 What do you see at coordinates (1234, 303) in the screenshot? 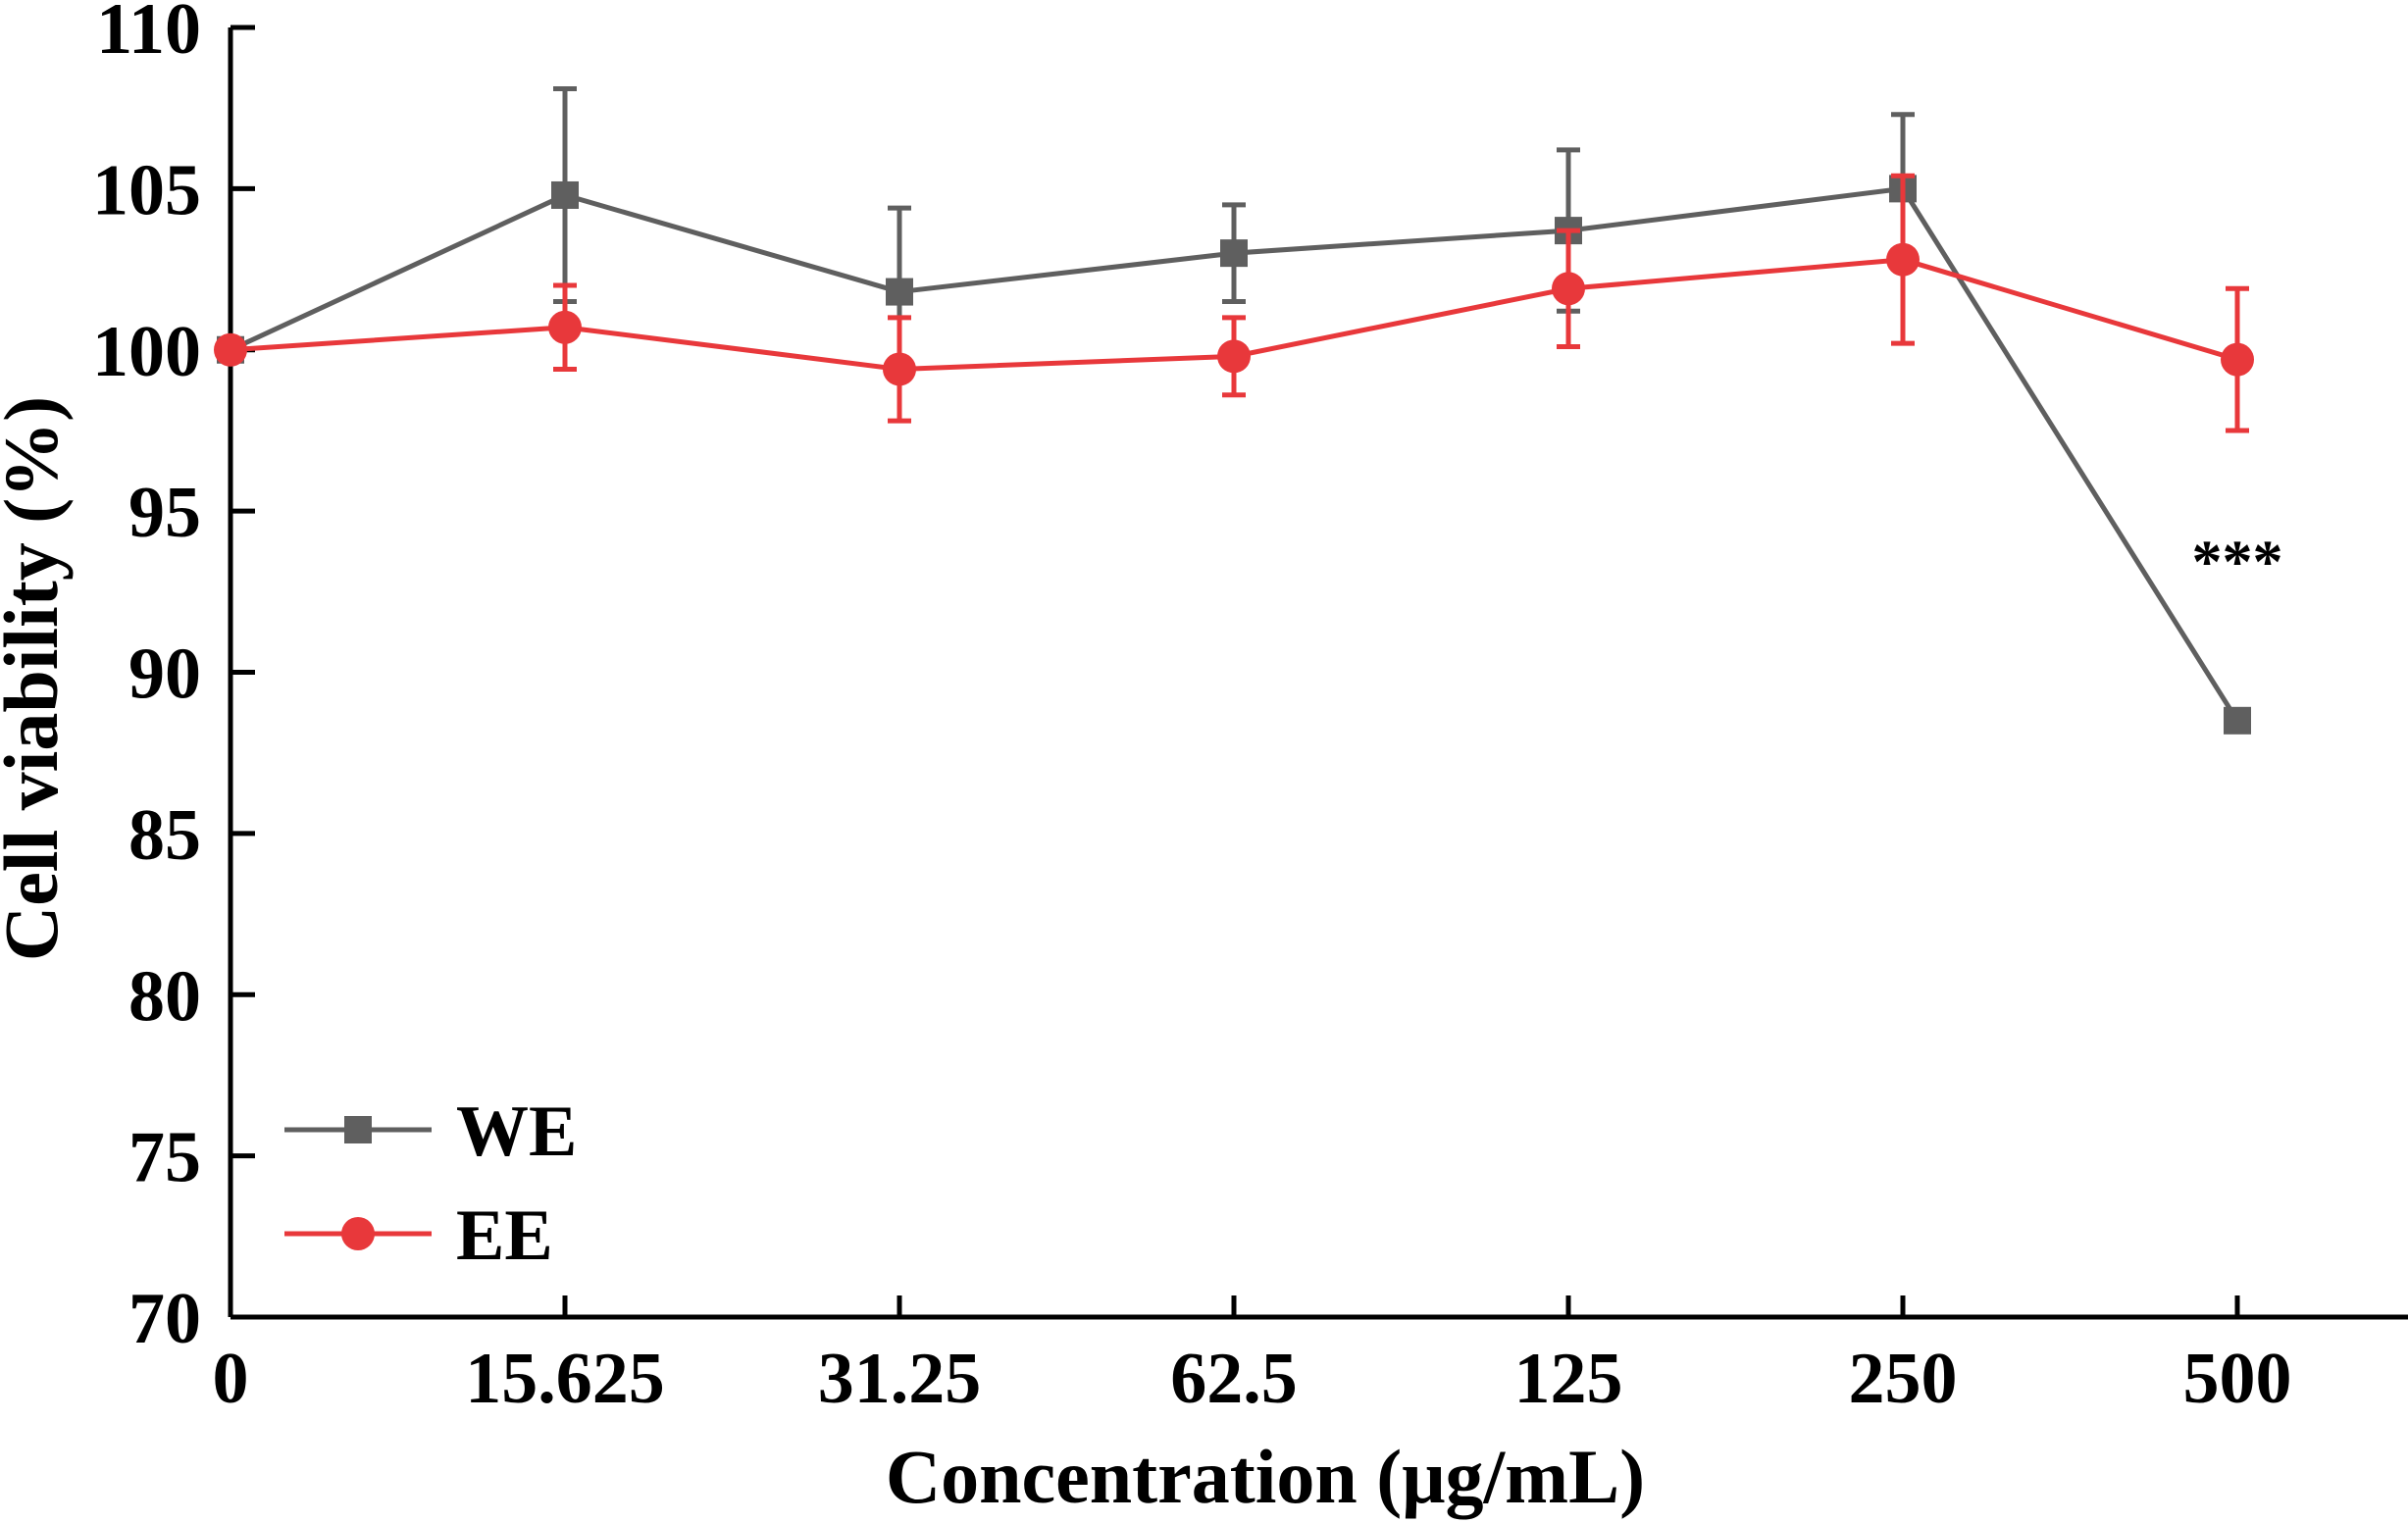
I see `series-ee` at bounding box center [1234, 303].